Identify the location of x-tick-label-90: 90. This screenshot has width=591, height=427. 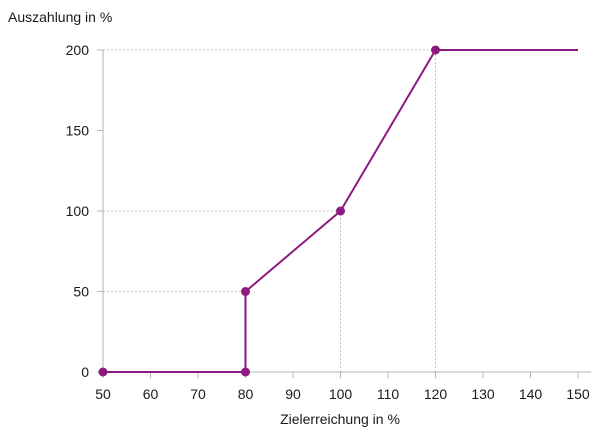
(293, 394).